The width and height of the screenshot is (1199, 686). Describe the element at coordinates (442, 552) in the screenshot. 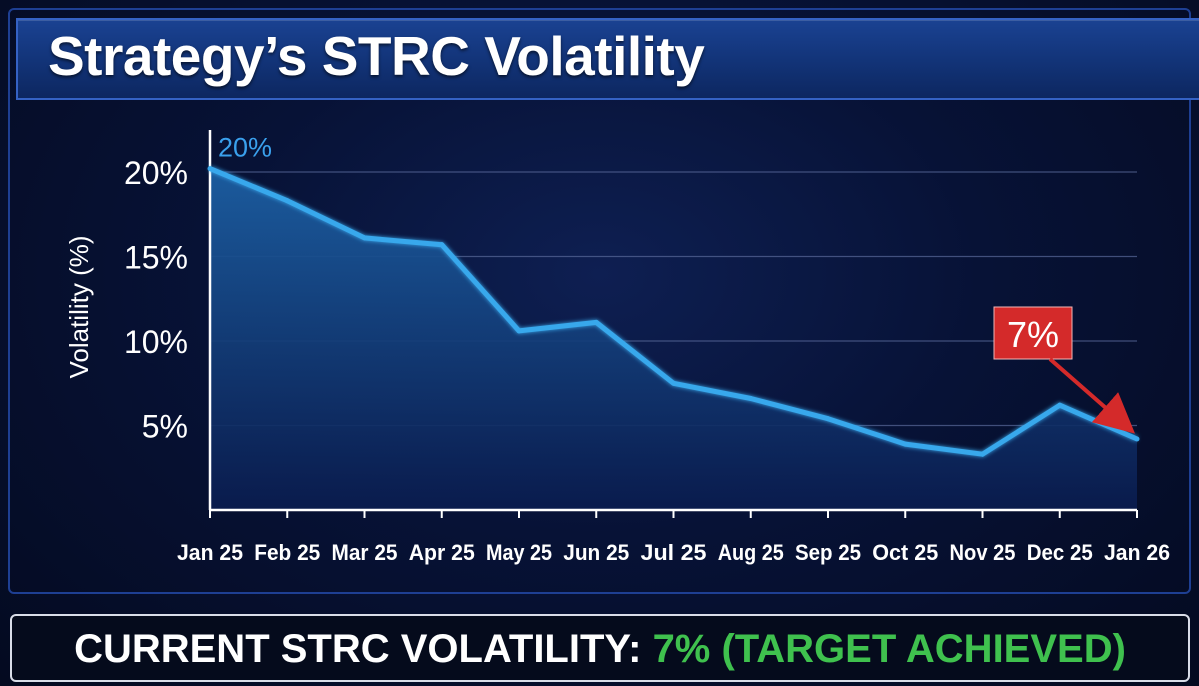

I see `x-tick-label-apr-25: Apr 25` at that location.